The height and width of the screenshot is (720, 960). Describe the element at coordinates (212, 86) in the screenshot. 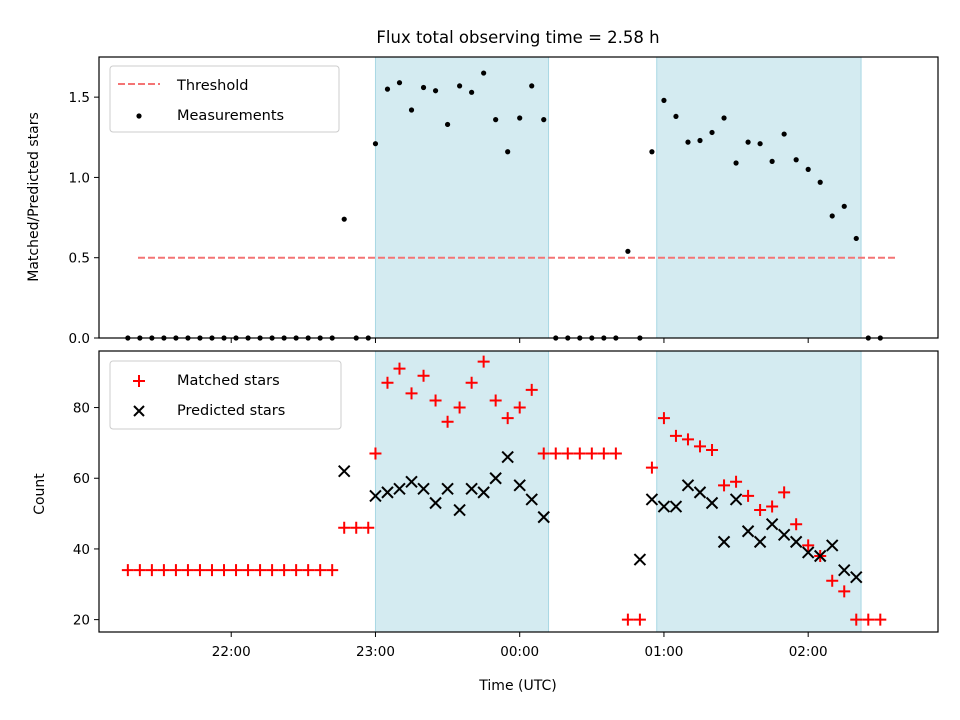

I see `threshold-legend-label: Threshold` at that location.